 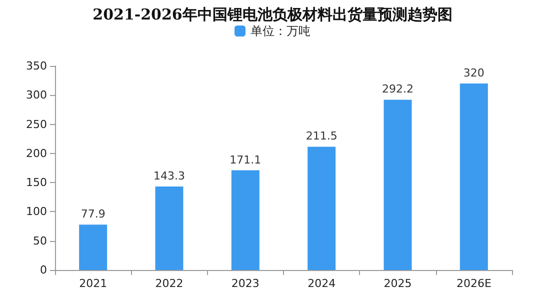 What do you see at coordinates (322, 283) in the screenshot?
I see `x-tick-label: 2024` at bounding box center [322, 283].